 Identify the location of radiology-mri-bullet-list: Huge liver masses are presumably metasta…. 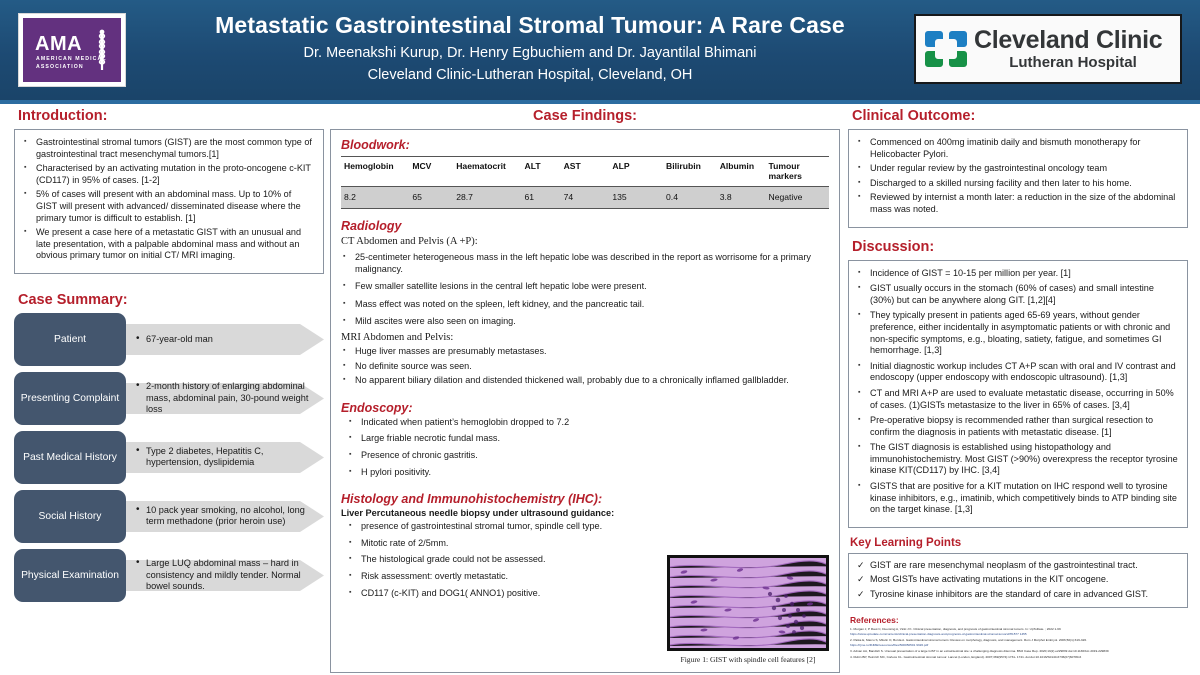
(585, 366).